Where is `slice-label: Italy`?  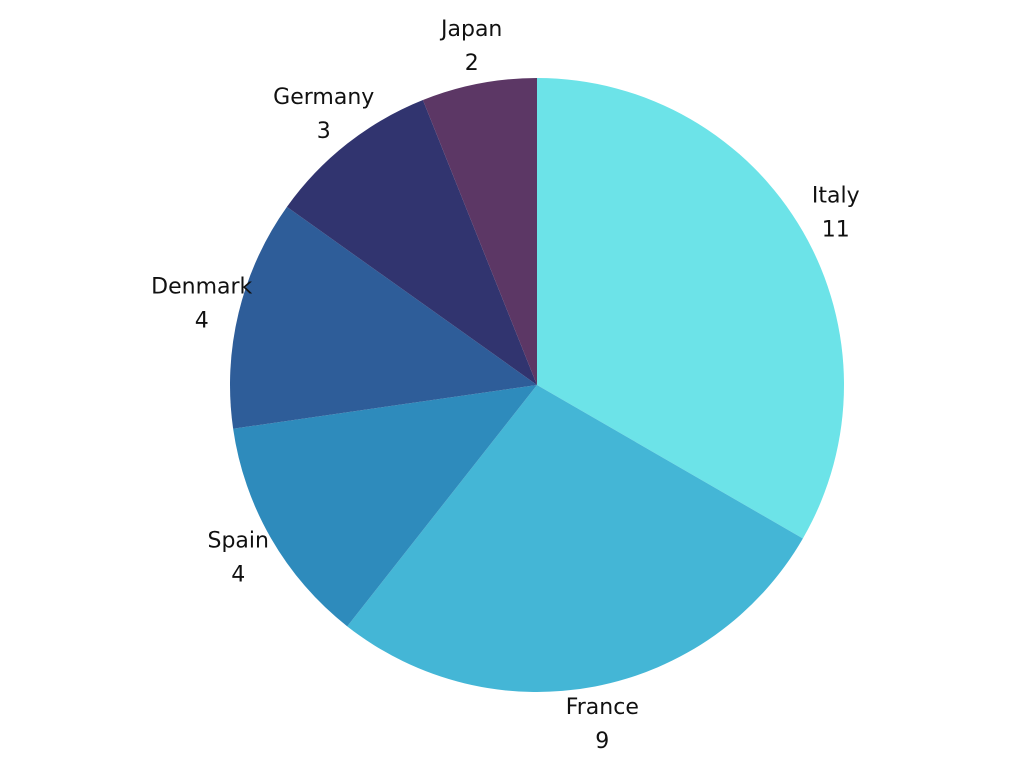 slice-label: Italy is located at coordinates (836, 196).